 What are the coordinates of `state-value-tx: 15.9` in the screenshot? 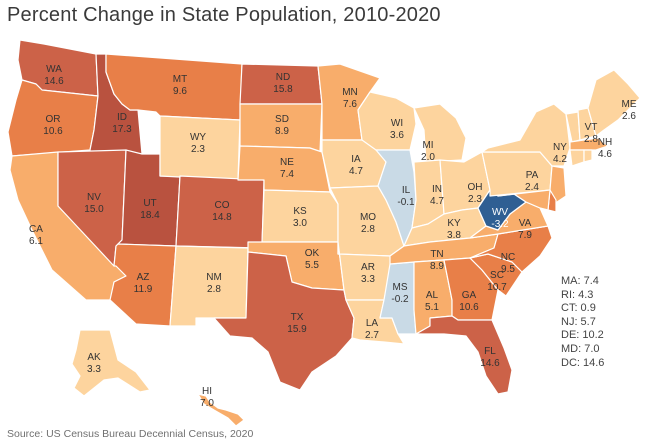 It's located at (297, 329).